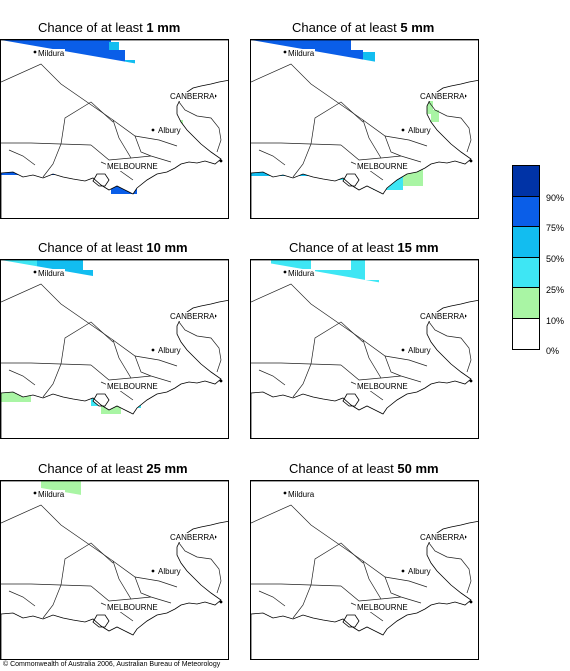 The image size is (570, 671). What do you see at coordinates (364, 247) in the screenshot?
I see `panel-title-15mm: Chance of at least 15 mm` at bounding box center [364, 247].